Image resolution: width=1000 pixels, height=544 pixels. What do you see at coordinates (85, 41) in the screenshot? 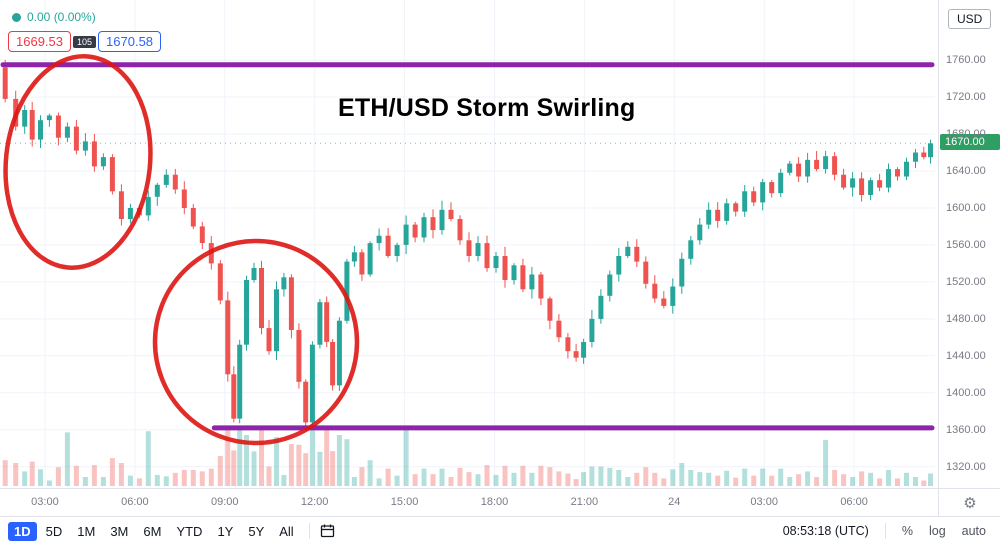
I see `spread-badge: 105` at bounding box center [85, 41].